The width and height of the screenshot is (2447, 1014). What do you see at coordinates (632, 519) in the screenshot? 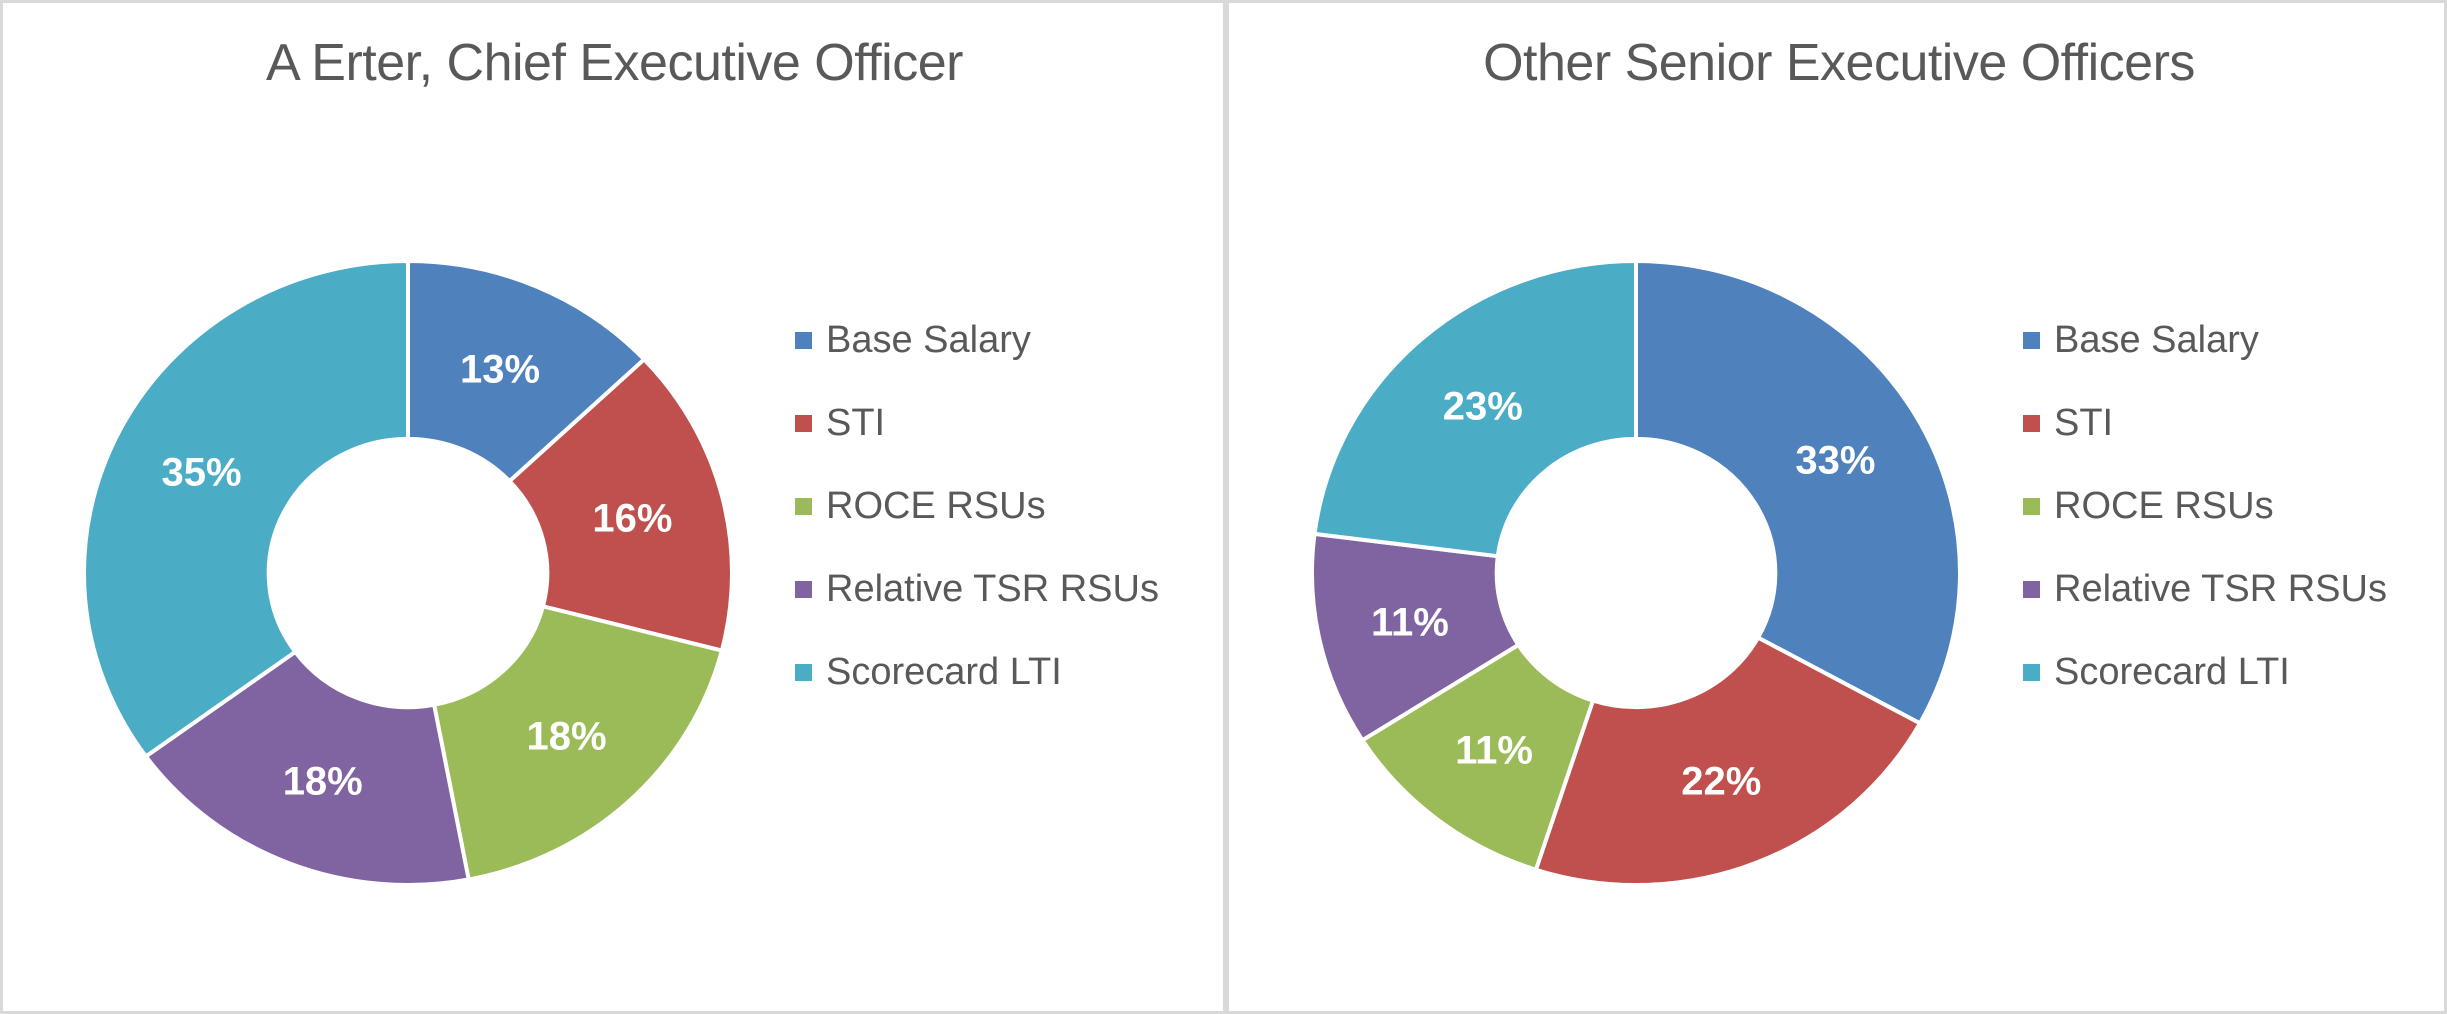
I see `slice-label-sti: 16%` at bounding box center [632, 519].